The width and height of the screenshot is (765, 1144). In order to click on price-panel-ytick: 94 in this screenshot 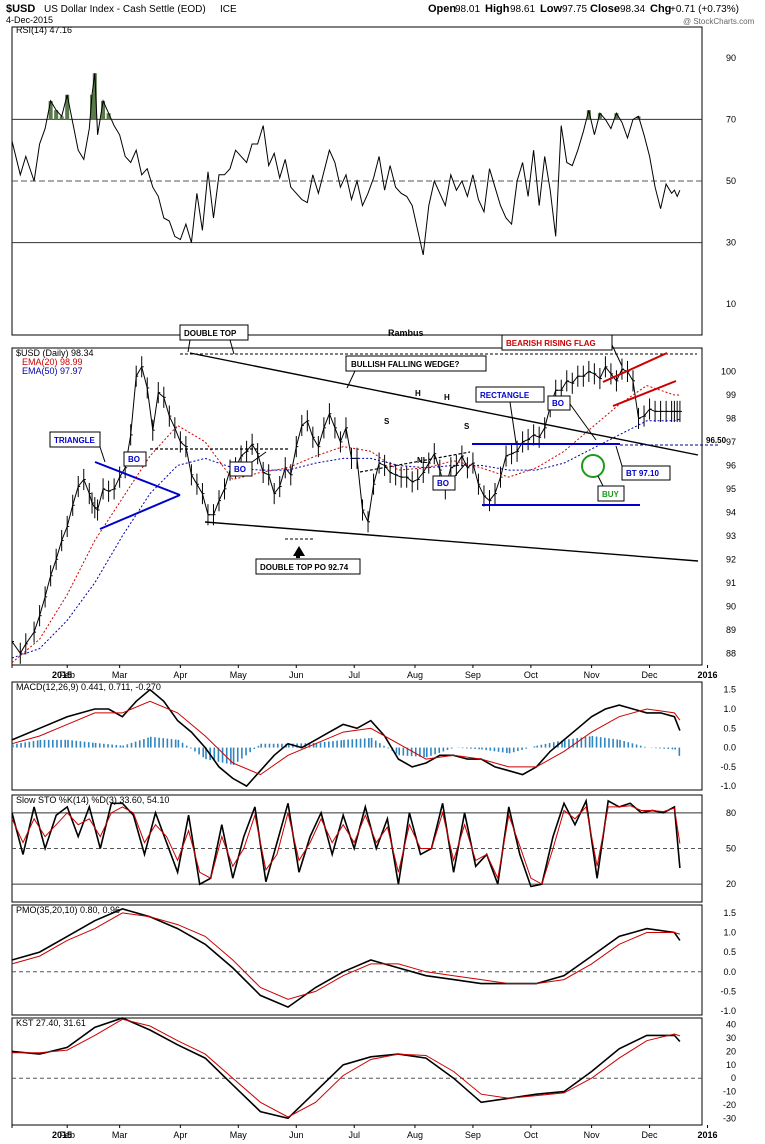, I will do `click(731, 512)`.